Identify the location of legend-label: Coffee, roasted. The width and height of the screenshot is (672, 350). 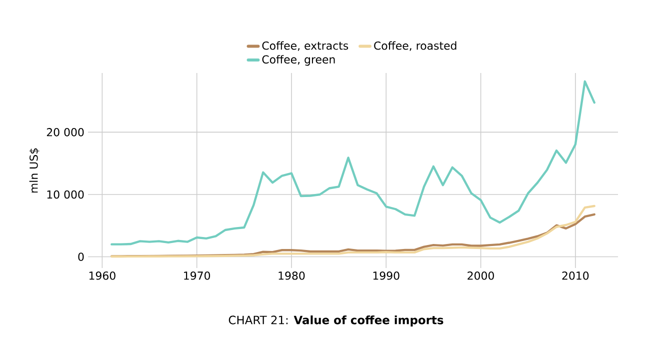
(415, 46).